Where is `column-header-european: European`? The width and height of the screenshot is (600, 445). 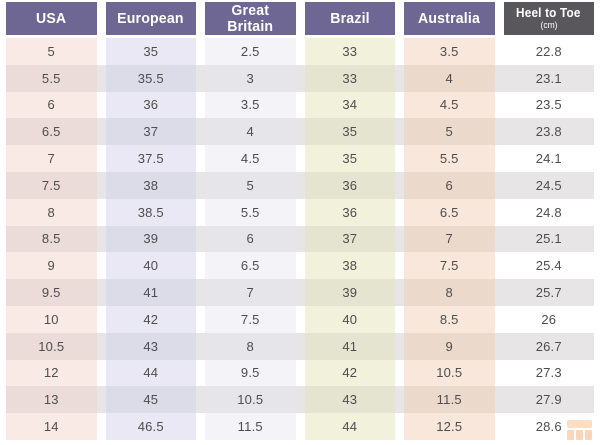
column-header-european: European is located at coordinates (150, 18).